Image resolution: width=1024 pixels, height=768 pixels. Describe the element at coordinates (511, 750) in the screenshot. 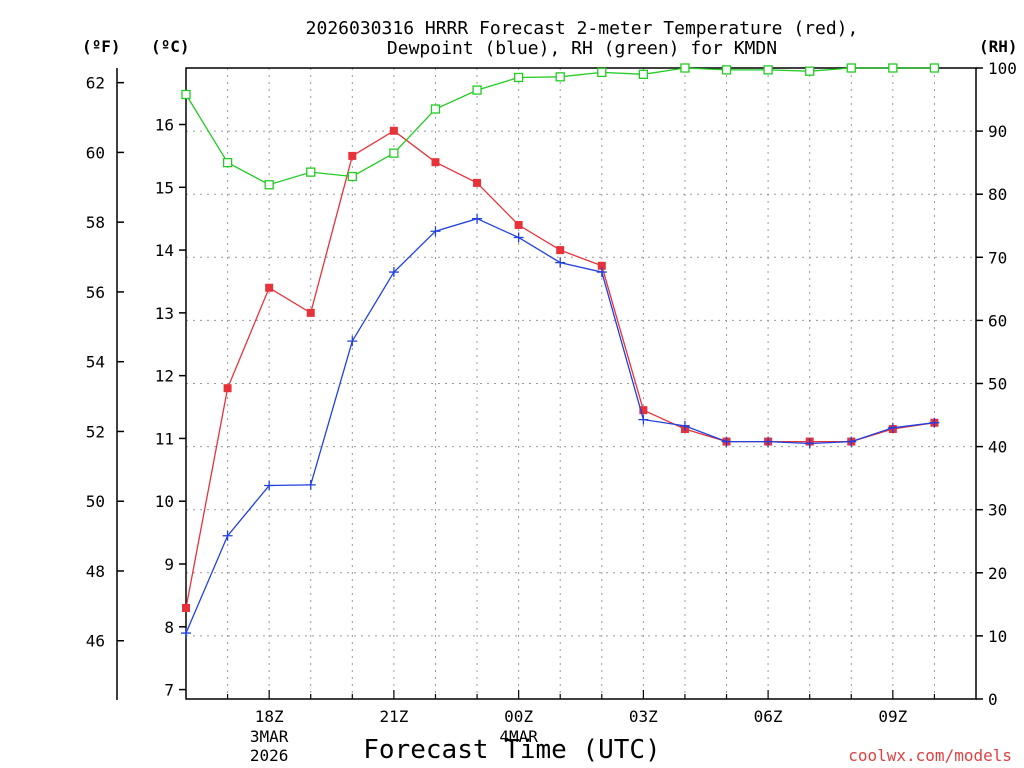

I see `x-axis-label: Forecast Time (UTC)` at that location.